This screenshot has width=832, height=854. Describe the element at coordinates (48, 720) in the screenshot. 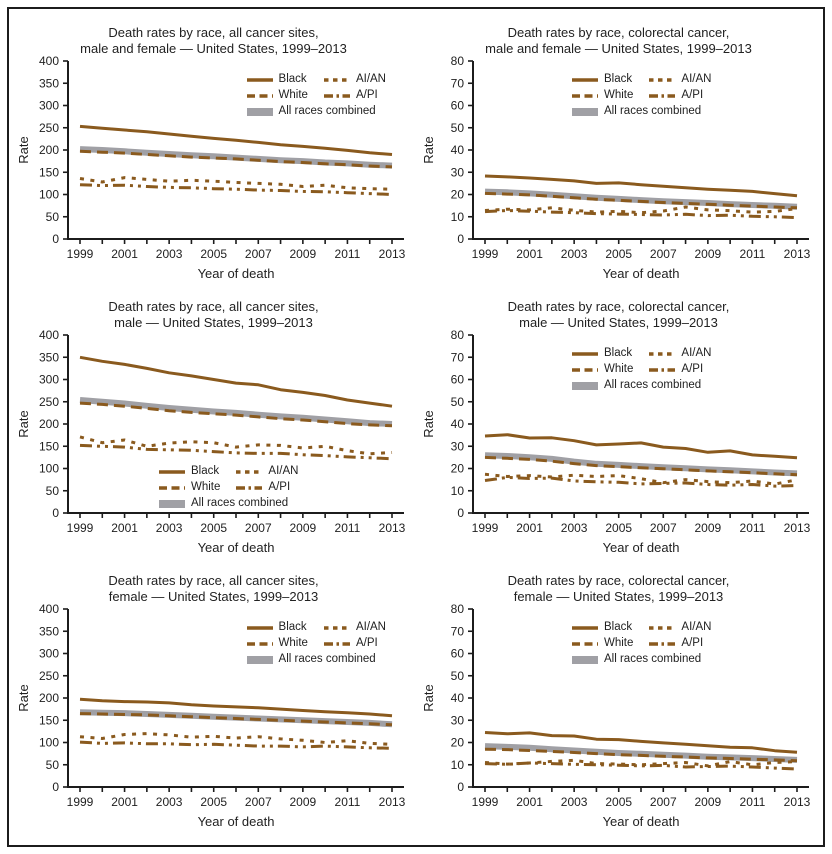

I see `y-tick-label: 150` at that location.